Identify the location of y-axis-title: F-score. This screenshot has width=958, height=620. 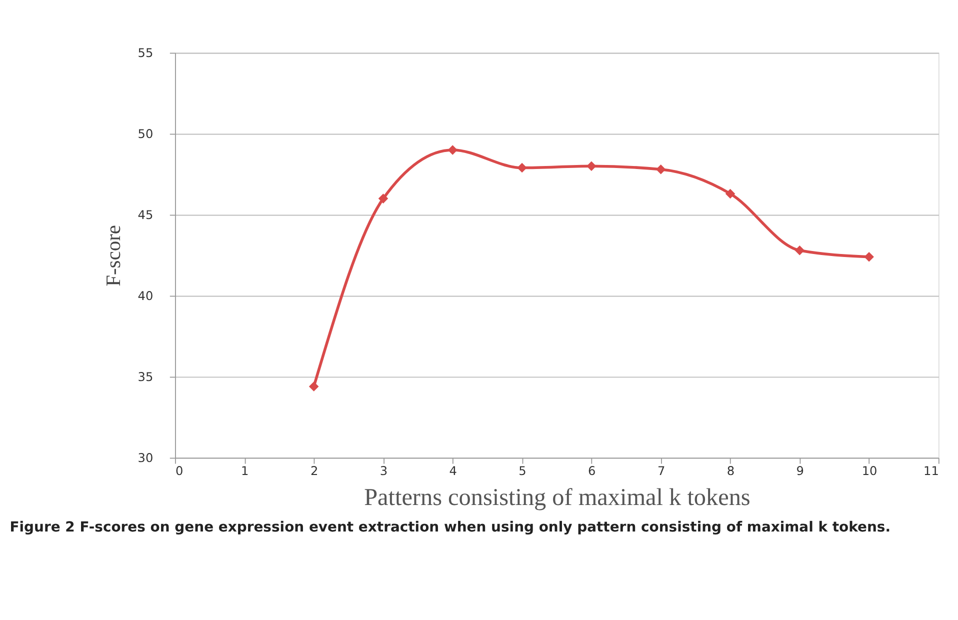
(114, 255).